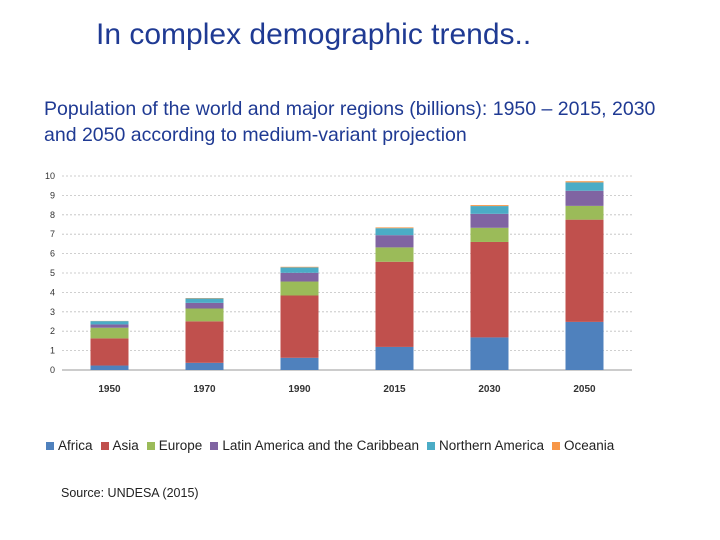 The image size is (720, 540). I want to click on y-tick-label: 5, so click(52, 273).